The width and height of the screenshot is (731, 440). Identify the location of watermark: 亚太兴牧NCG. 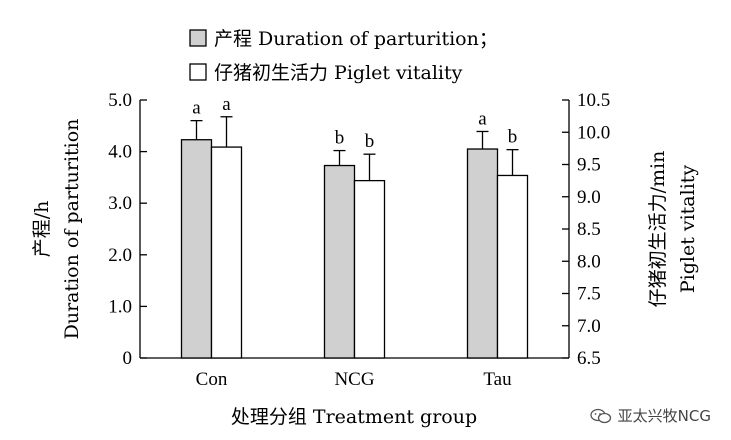
(650, 415).